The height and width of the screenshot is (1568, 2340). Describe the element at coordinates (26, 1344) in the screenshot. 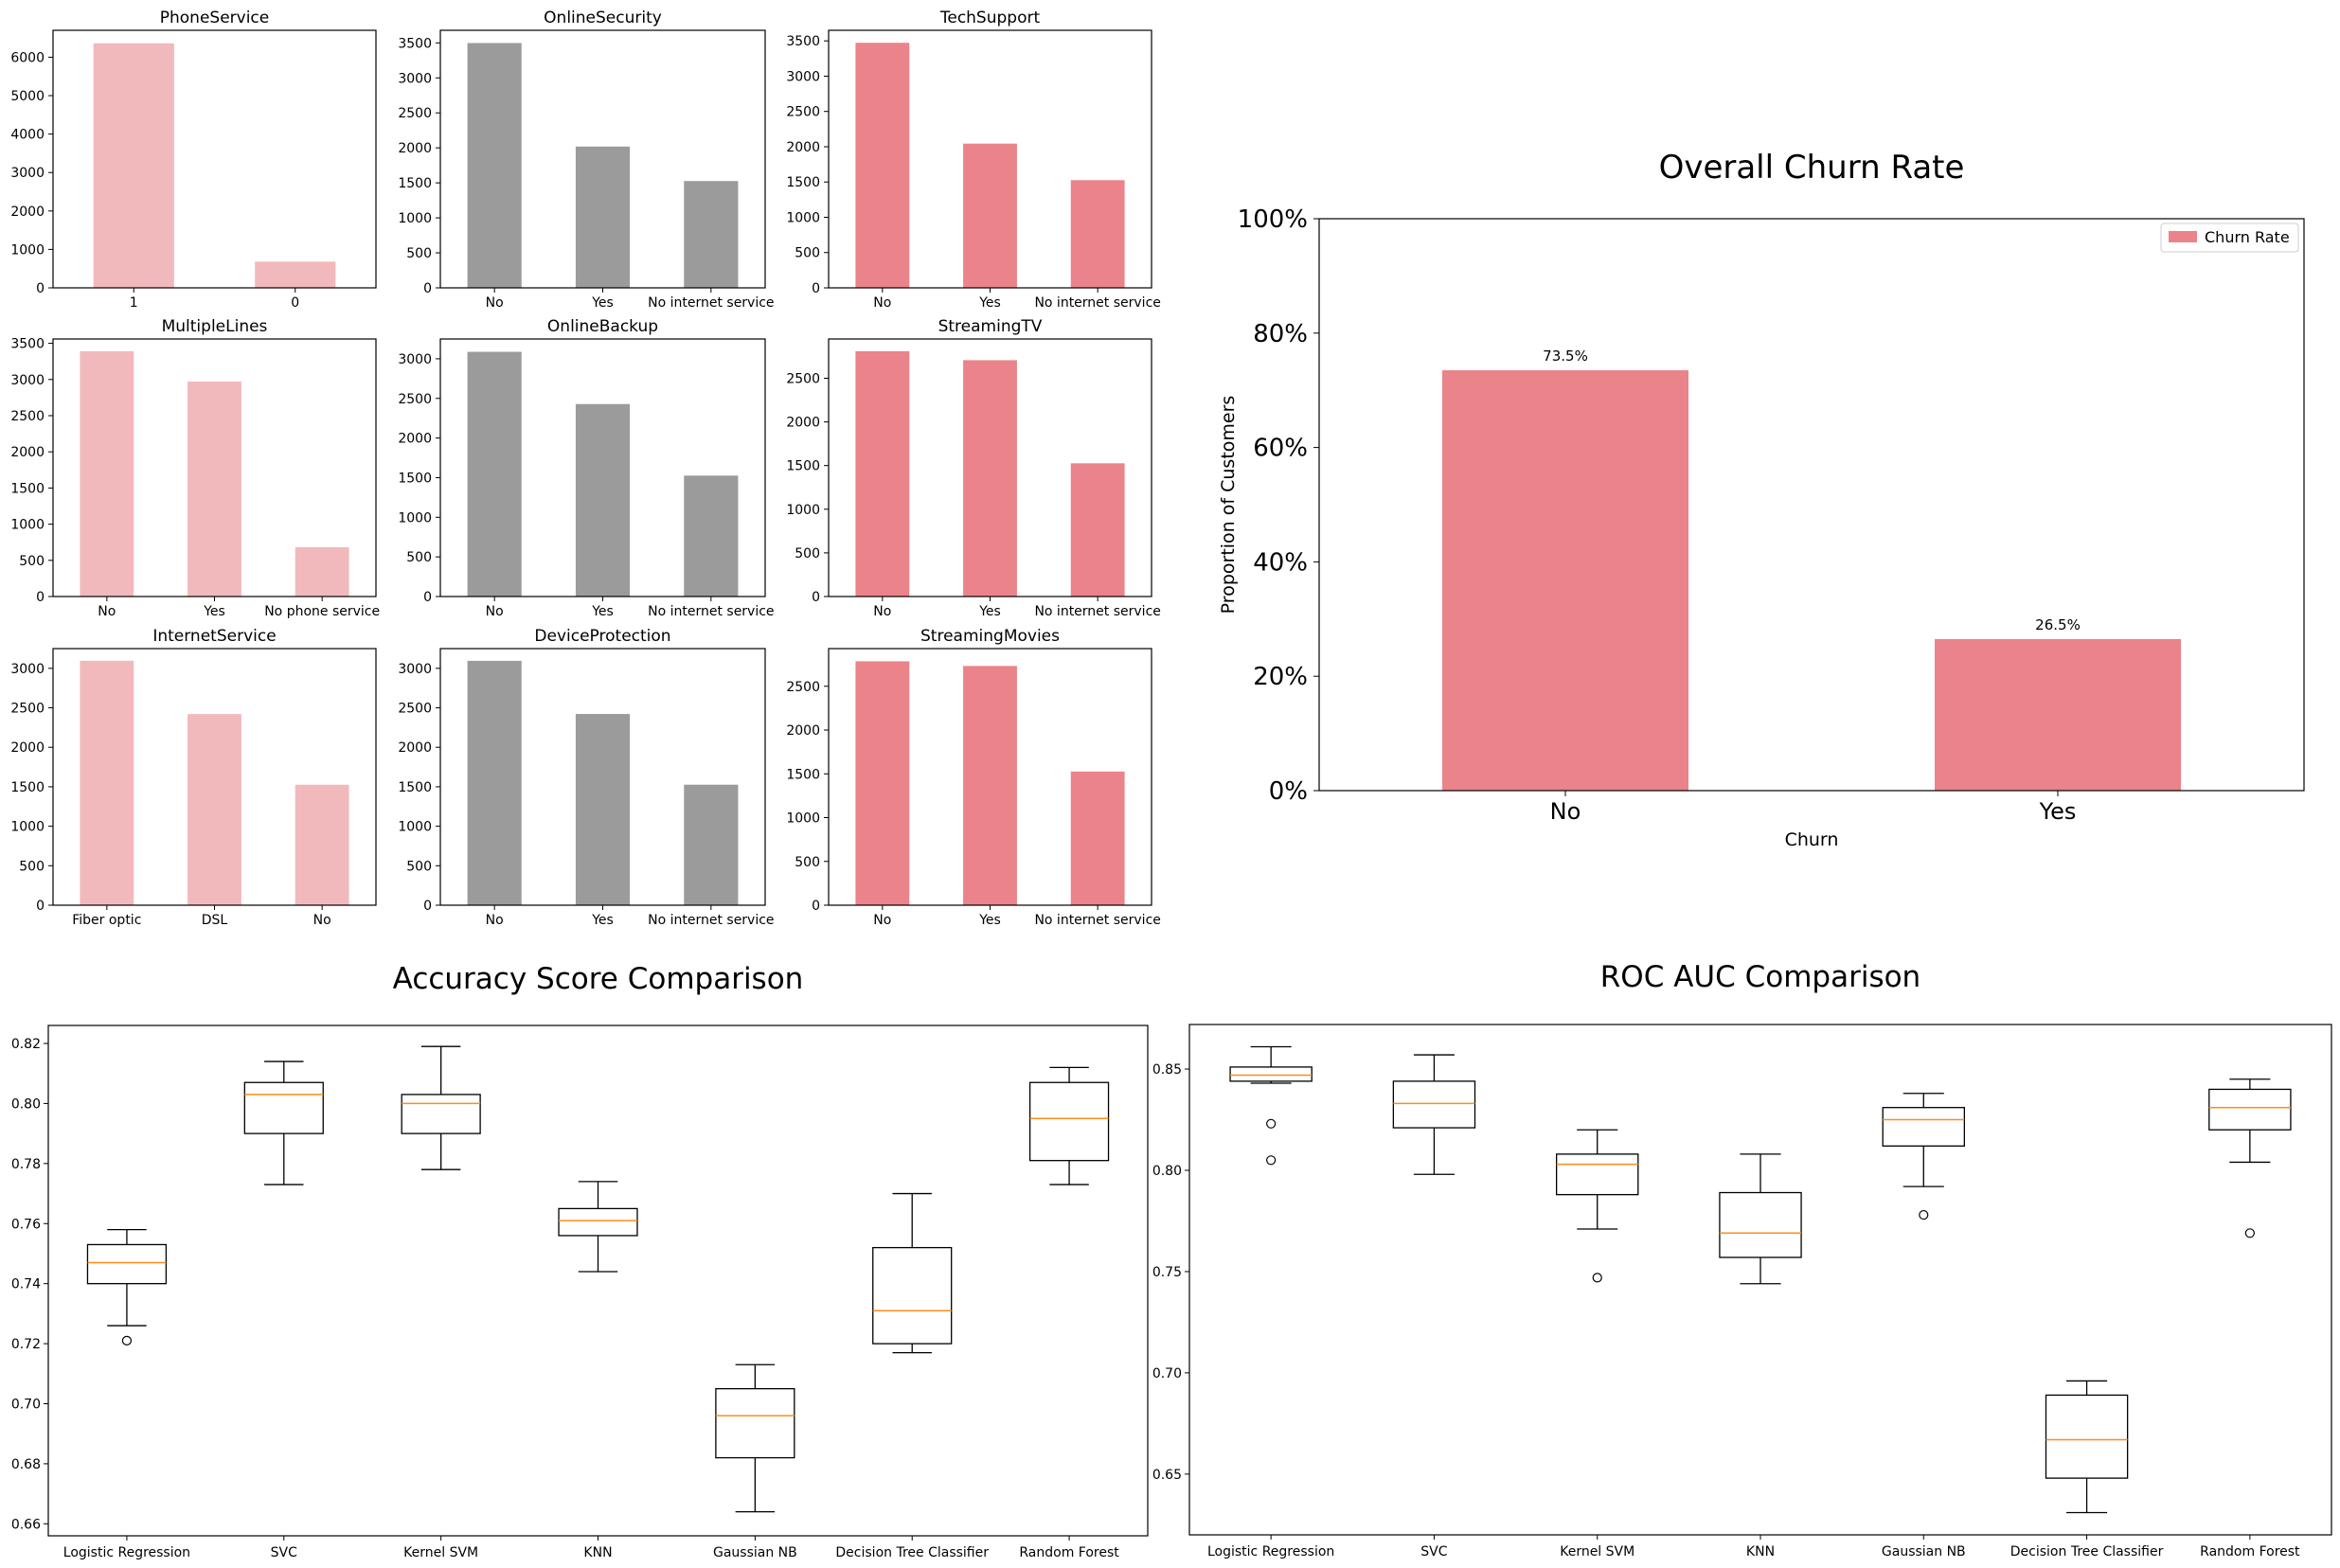

I see `y-tick-label: 0.72` at that location.